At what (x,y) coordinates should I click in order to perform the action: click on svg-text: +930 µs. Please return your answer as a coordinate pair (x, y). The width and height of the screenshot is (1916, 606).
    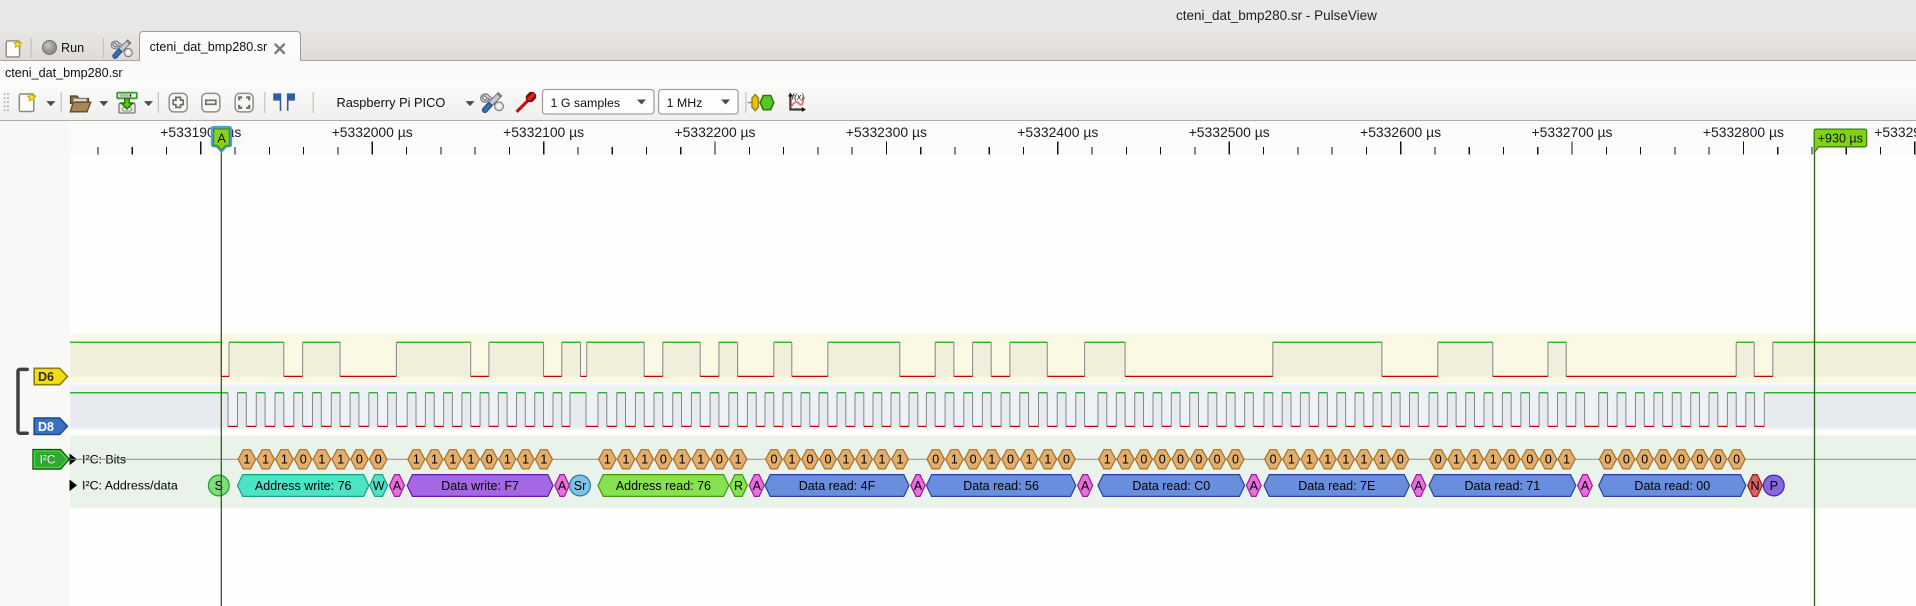
    Looking at the image, I should click on (1840, 139).